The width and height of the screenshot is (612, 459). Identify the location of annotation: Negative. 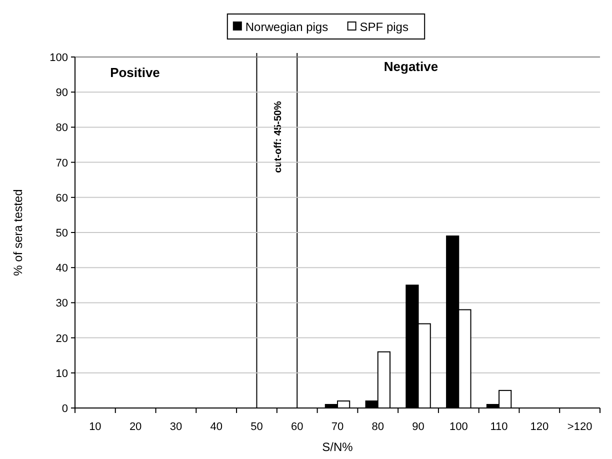
(411, 66).